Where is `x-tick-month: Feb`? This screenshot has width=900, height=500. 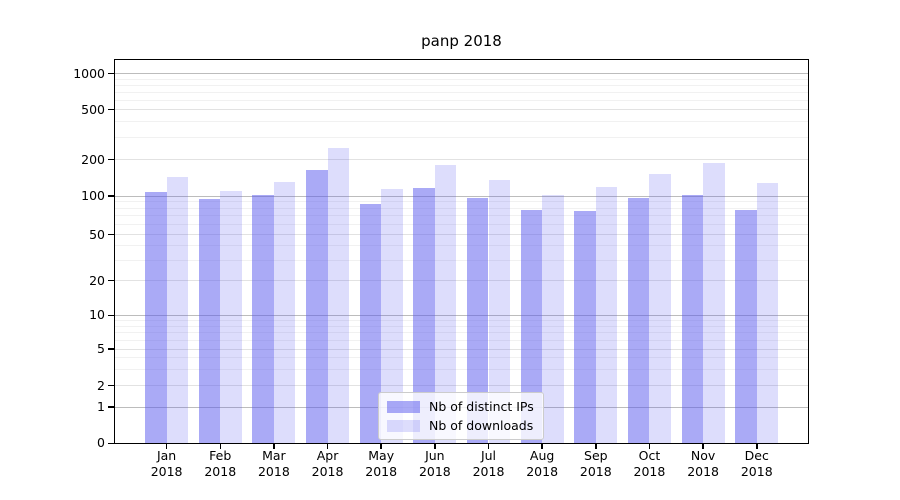 x-tick-month: Feb is located at coordinates (220, 455).